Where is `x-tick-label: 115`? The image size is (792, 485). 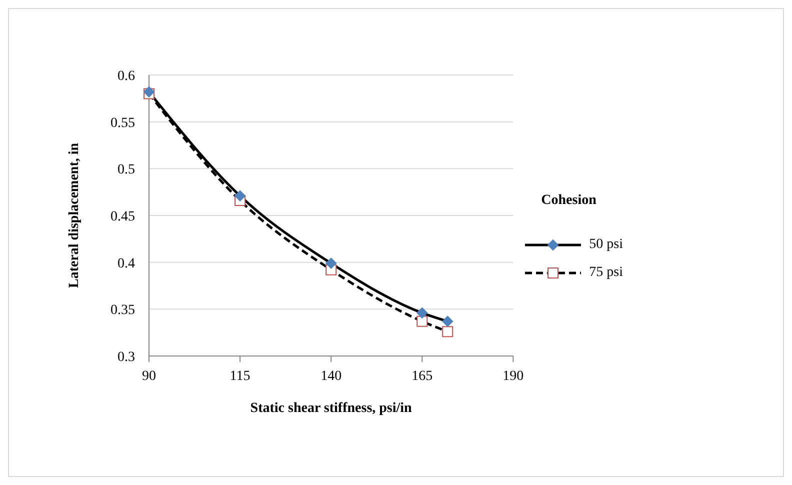
x-tick-label: 115 is located at coordinates (240, 376).